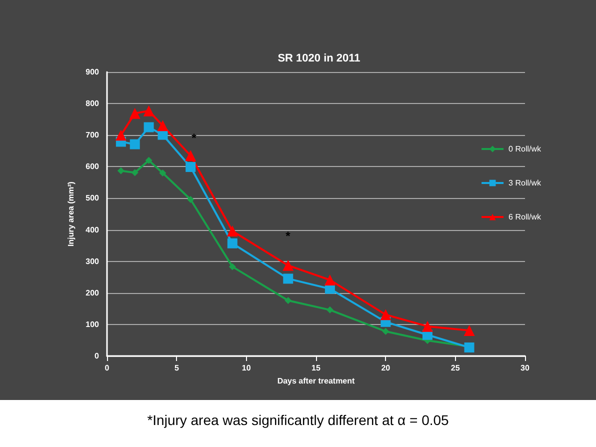  Describe the element at coordinates (97, 356) in the screenshot. I see `y-tick-label: 0` at that location.